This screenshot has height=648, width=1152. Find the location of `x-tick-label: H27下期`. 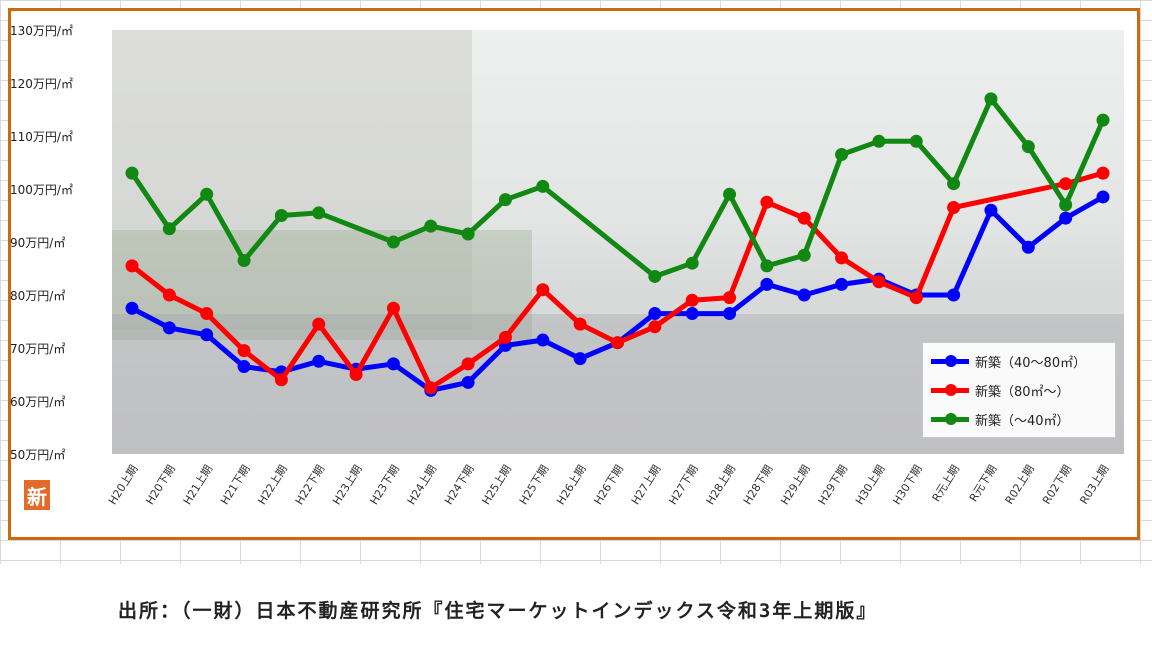

x-tick-label: H27下期 is located at coordinates (683, 485).